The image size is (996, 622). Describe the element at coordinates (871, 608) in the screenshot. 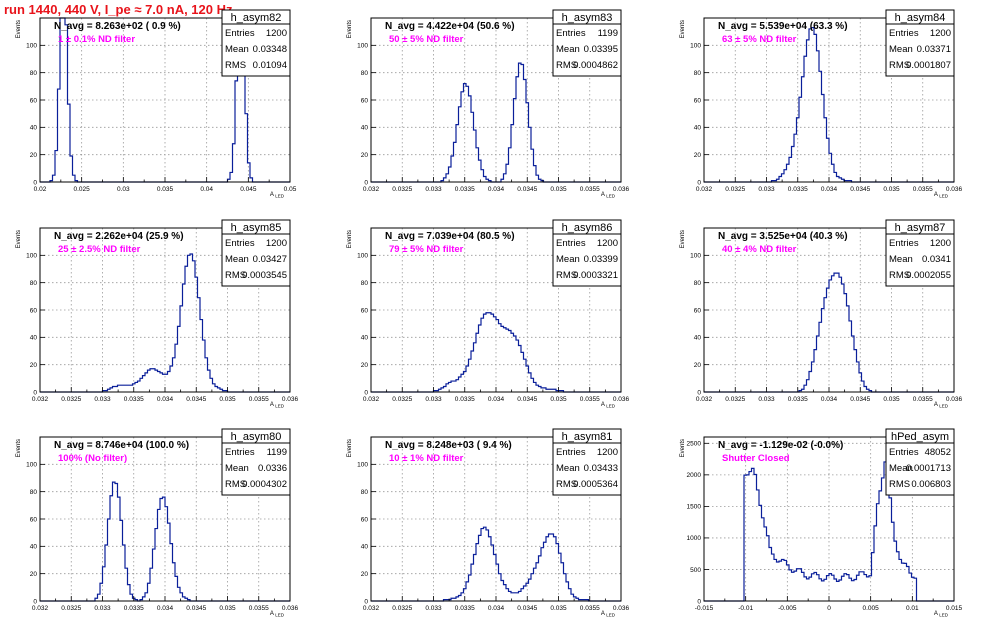

I see `x-tick-label: 0.005` at that location.